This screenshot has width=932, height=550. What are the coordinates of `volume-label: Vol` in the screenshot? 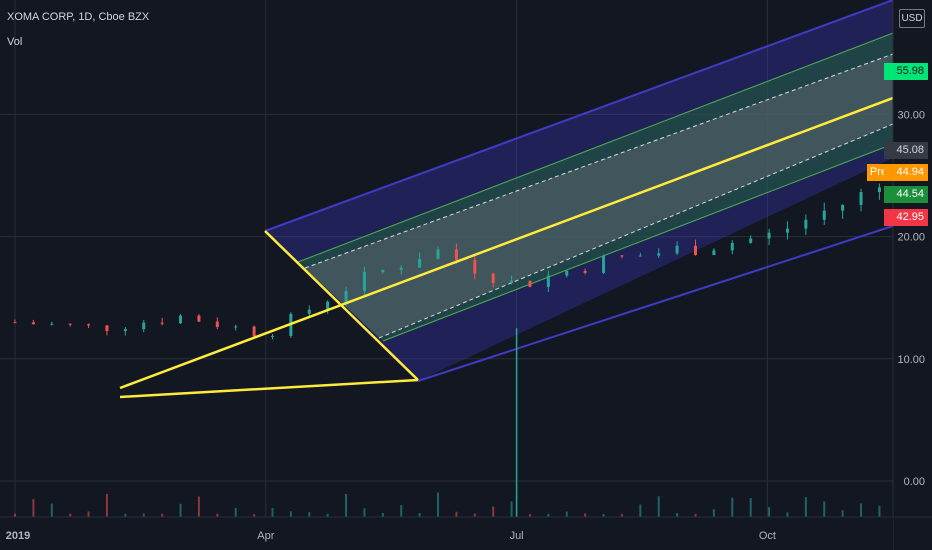 It's located at (15, 42).